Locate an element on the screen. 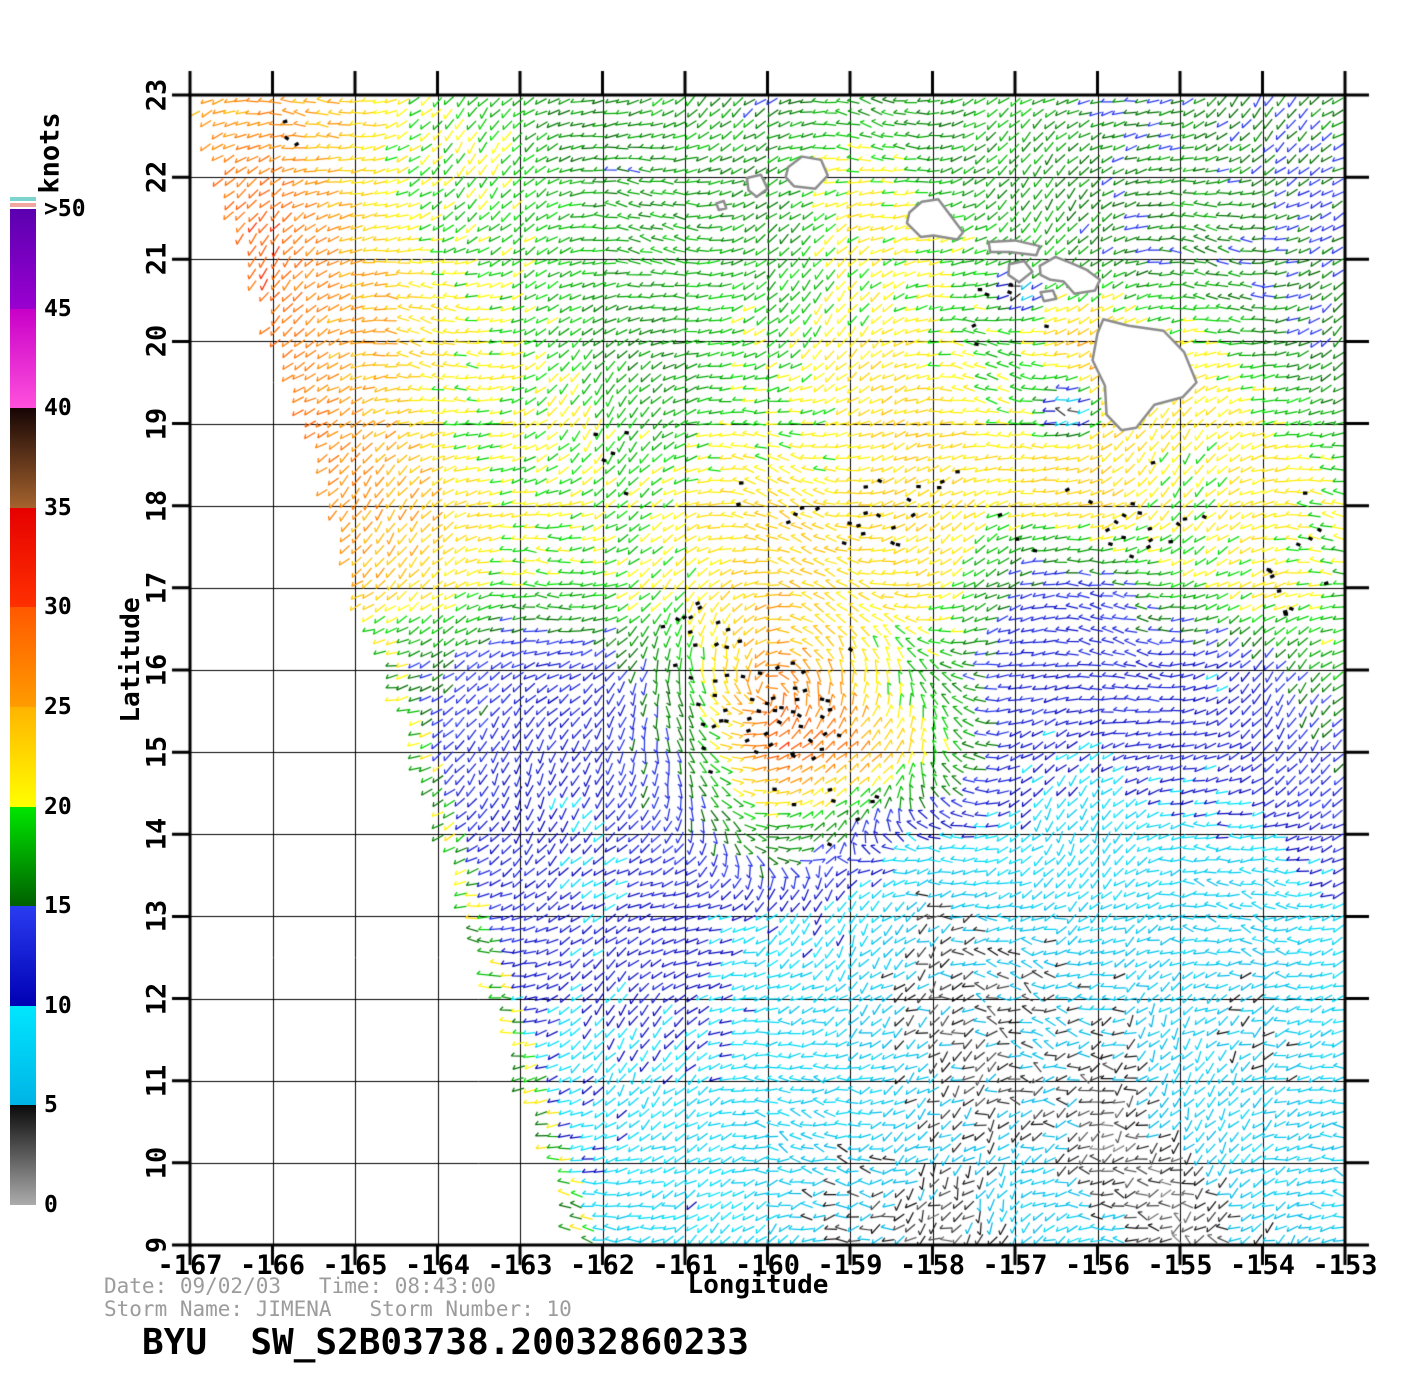  x-tick-label: -163 is located at coordinates (520, 1265).